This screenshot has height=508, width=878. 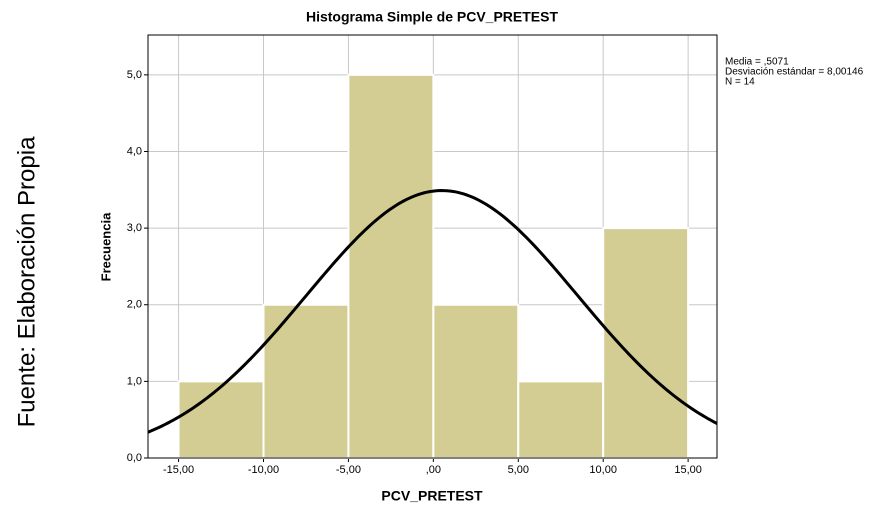 I want to click on y-tick-label: 5,0, so click(x=134, y=75).